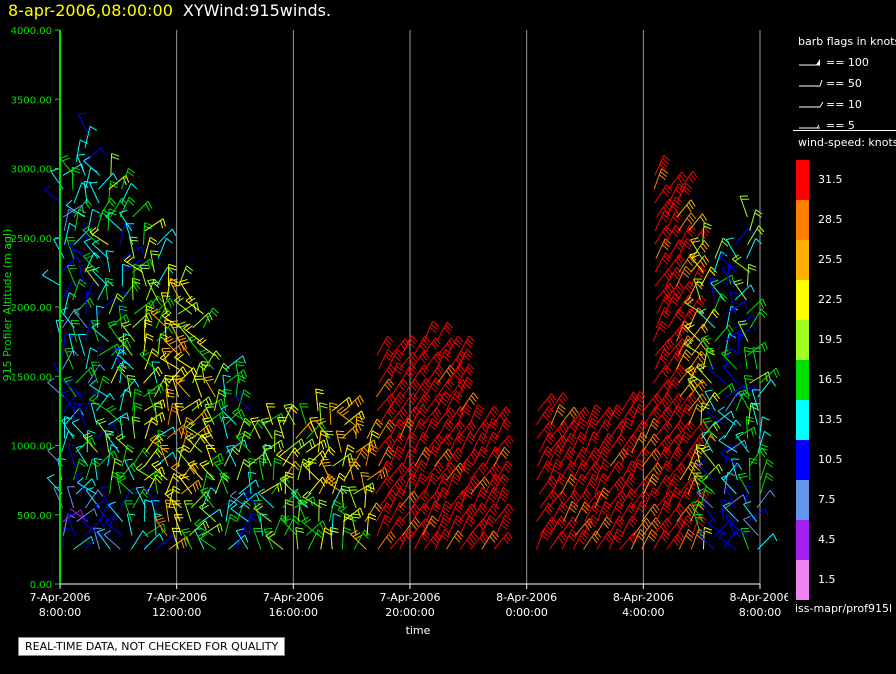 This screenshot has width=896, height=674. Describe the element at coordinates (802, 220) in the screenshot. I see `colorbar-swatch` at that location.